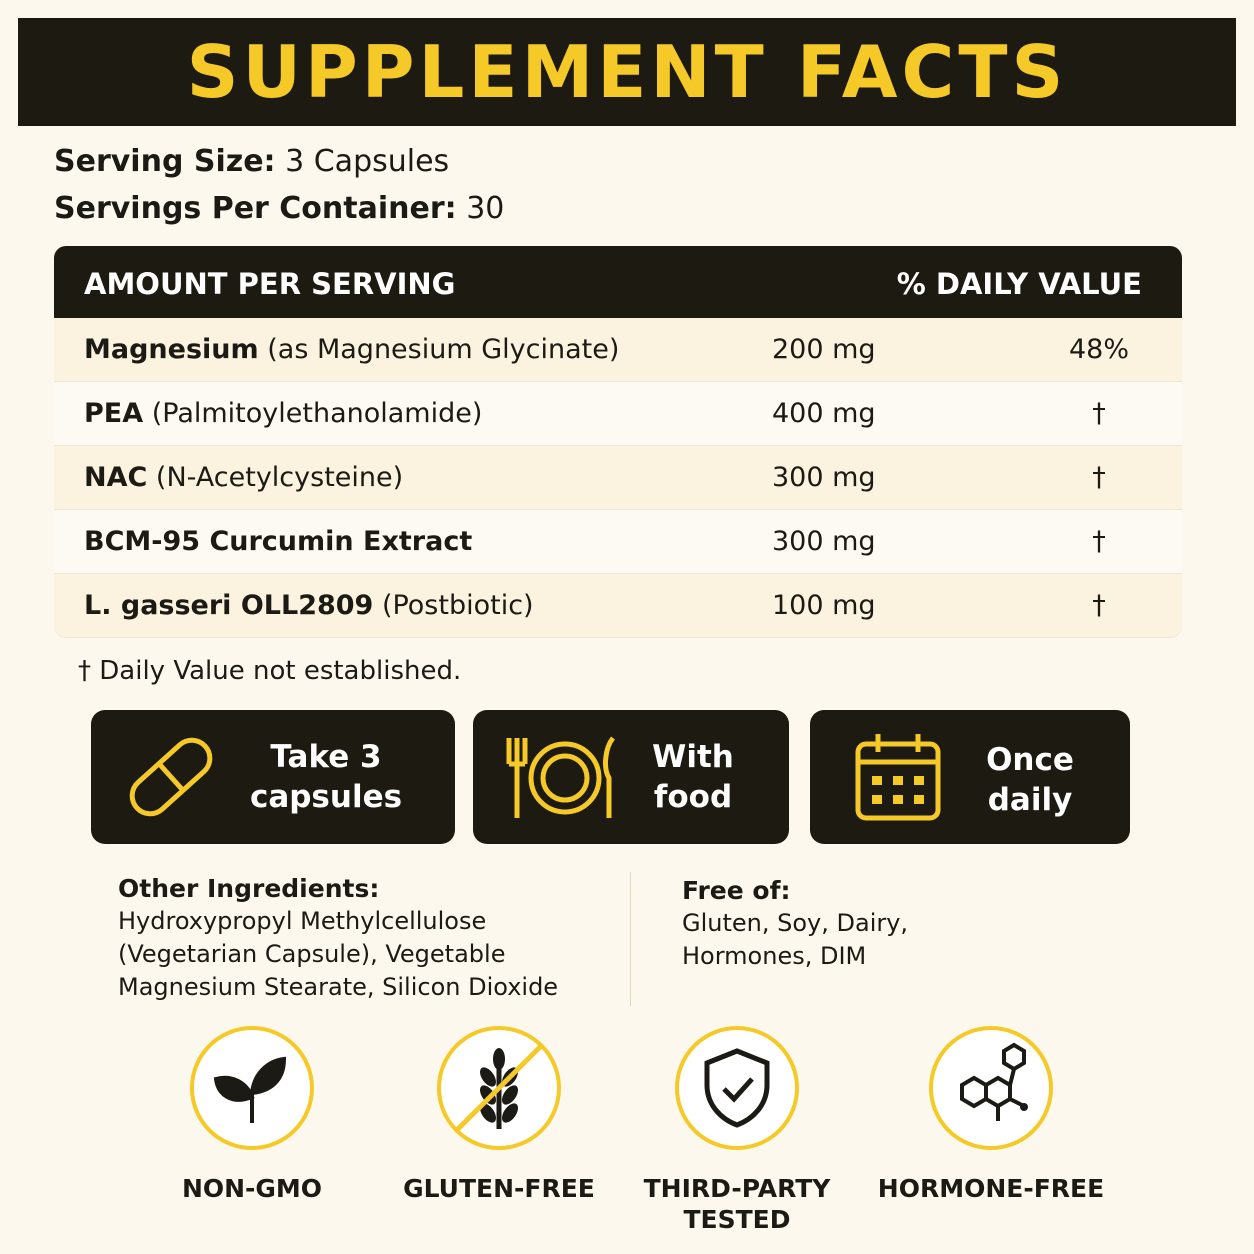  I want to click on header-cell: % DAILY VALUE, so click(1019, 284).